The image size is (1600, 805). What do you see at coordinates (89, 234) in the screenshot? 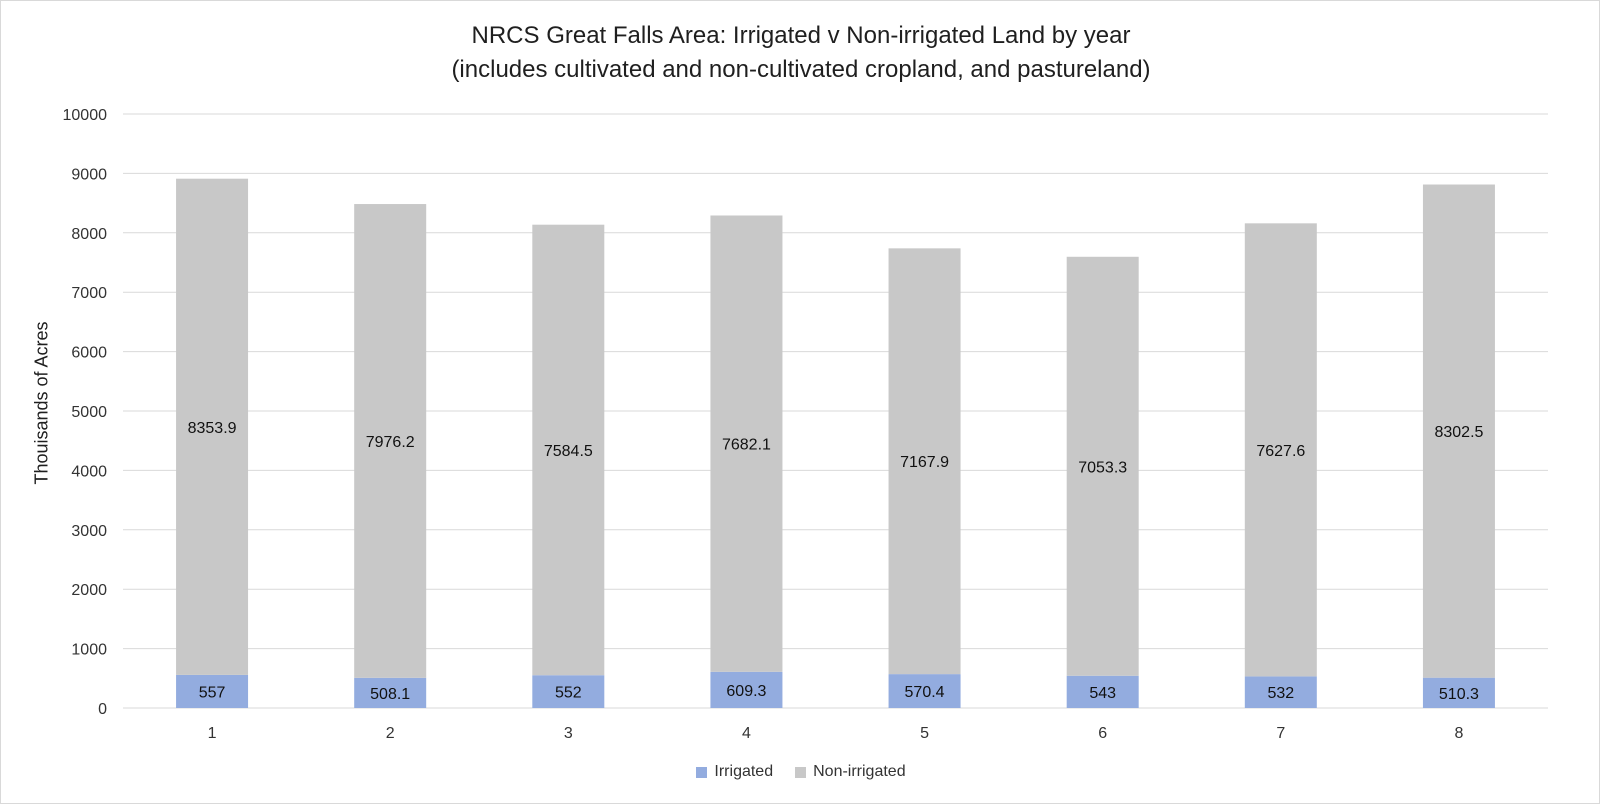
I see `y-tick-label: 8000` at bounding box center [89, 234].